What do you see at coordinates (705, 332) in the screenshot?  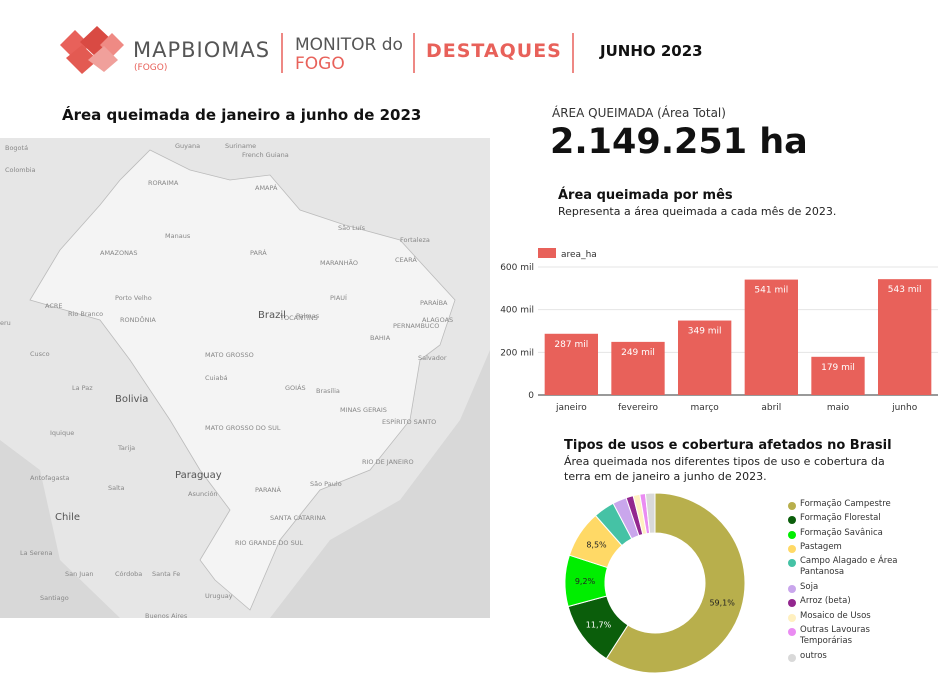 I see `bar-label: 349 mil` at bounding box center [705, 332].